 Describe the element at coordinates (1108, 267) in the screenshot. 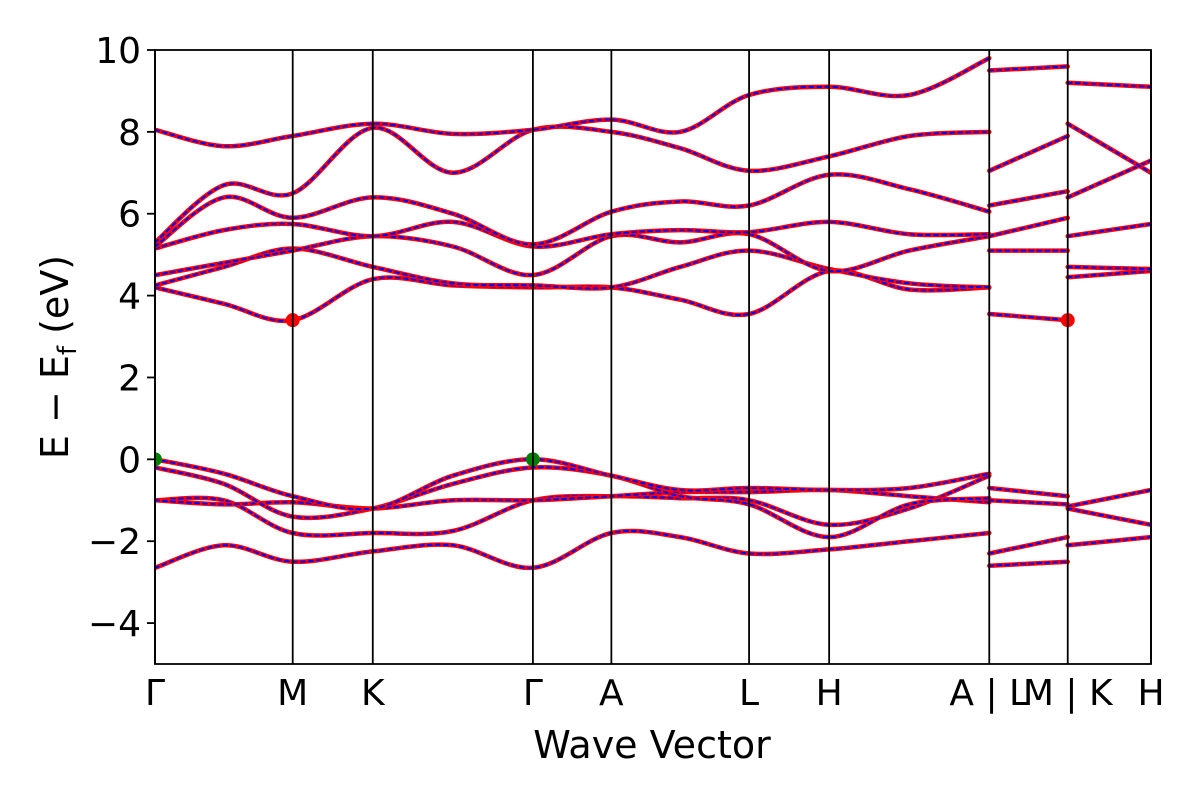

I see `band-line-26-dashed` at that location.